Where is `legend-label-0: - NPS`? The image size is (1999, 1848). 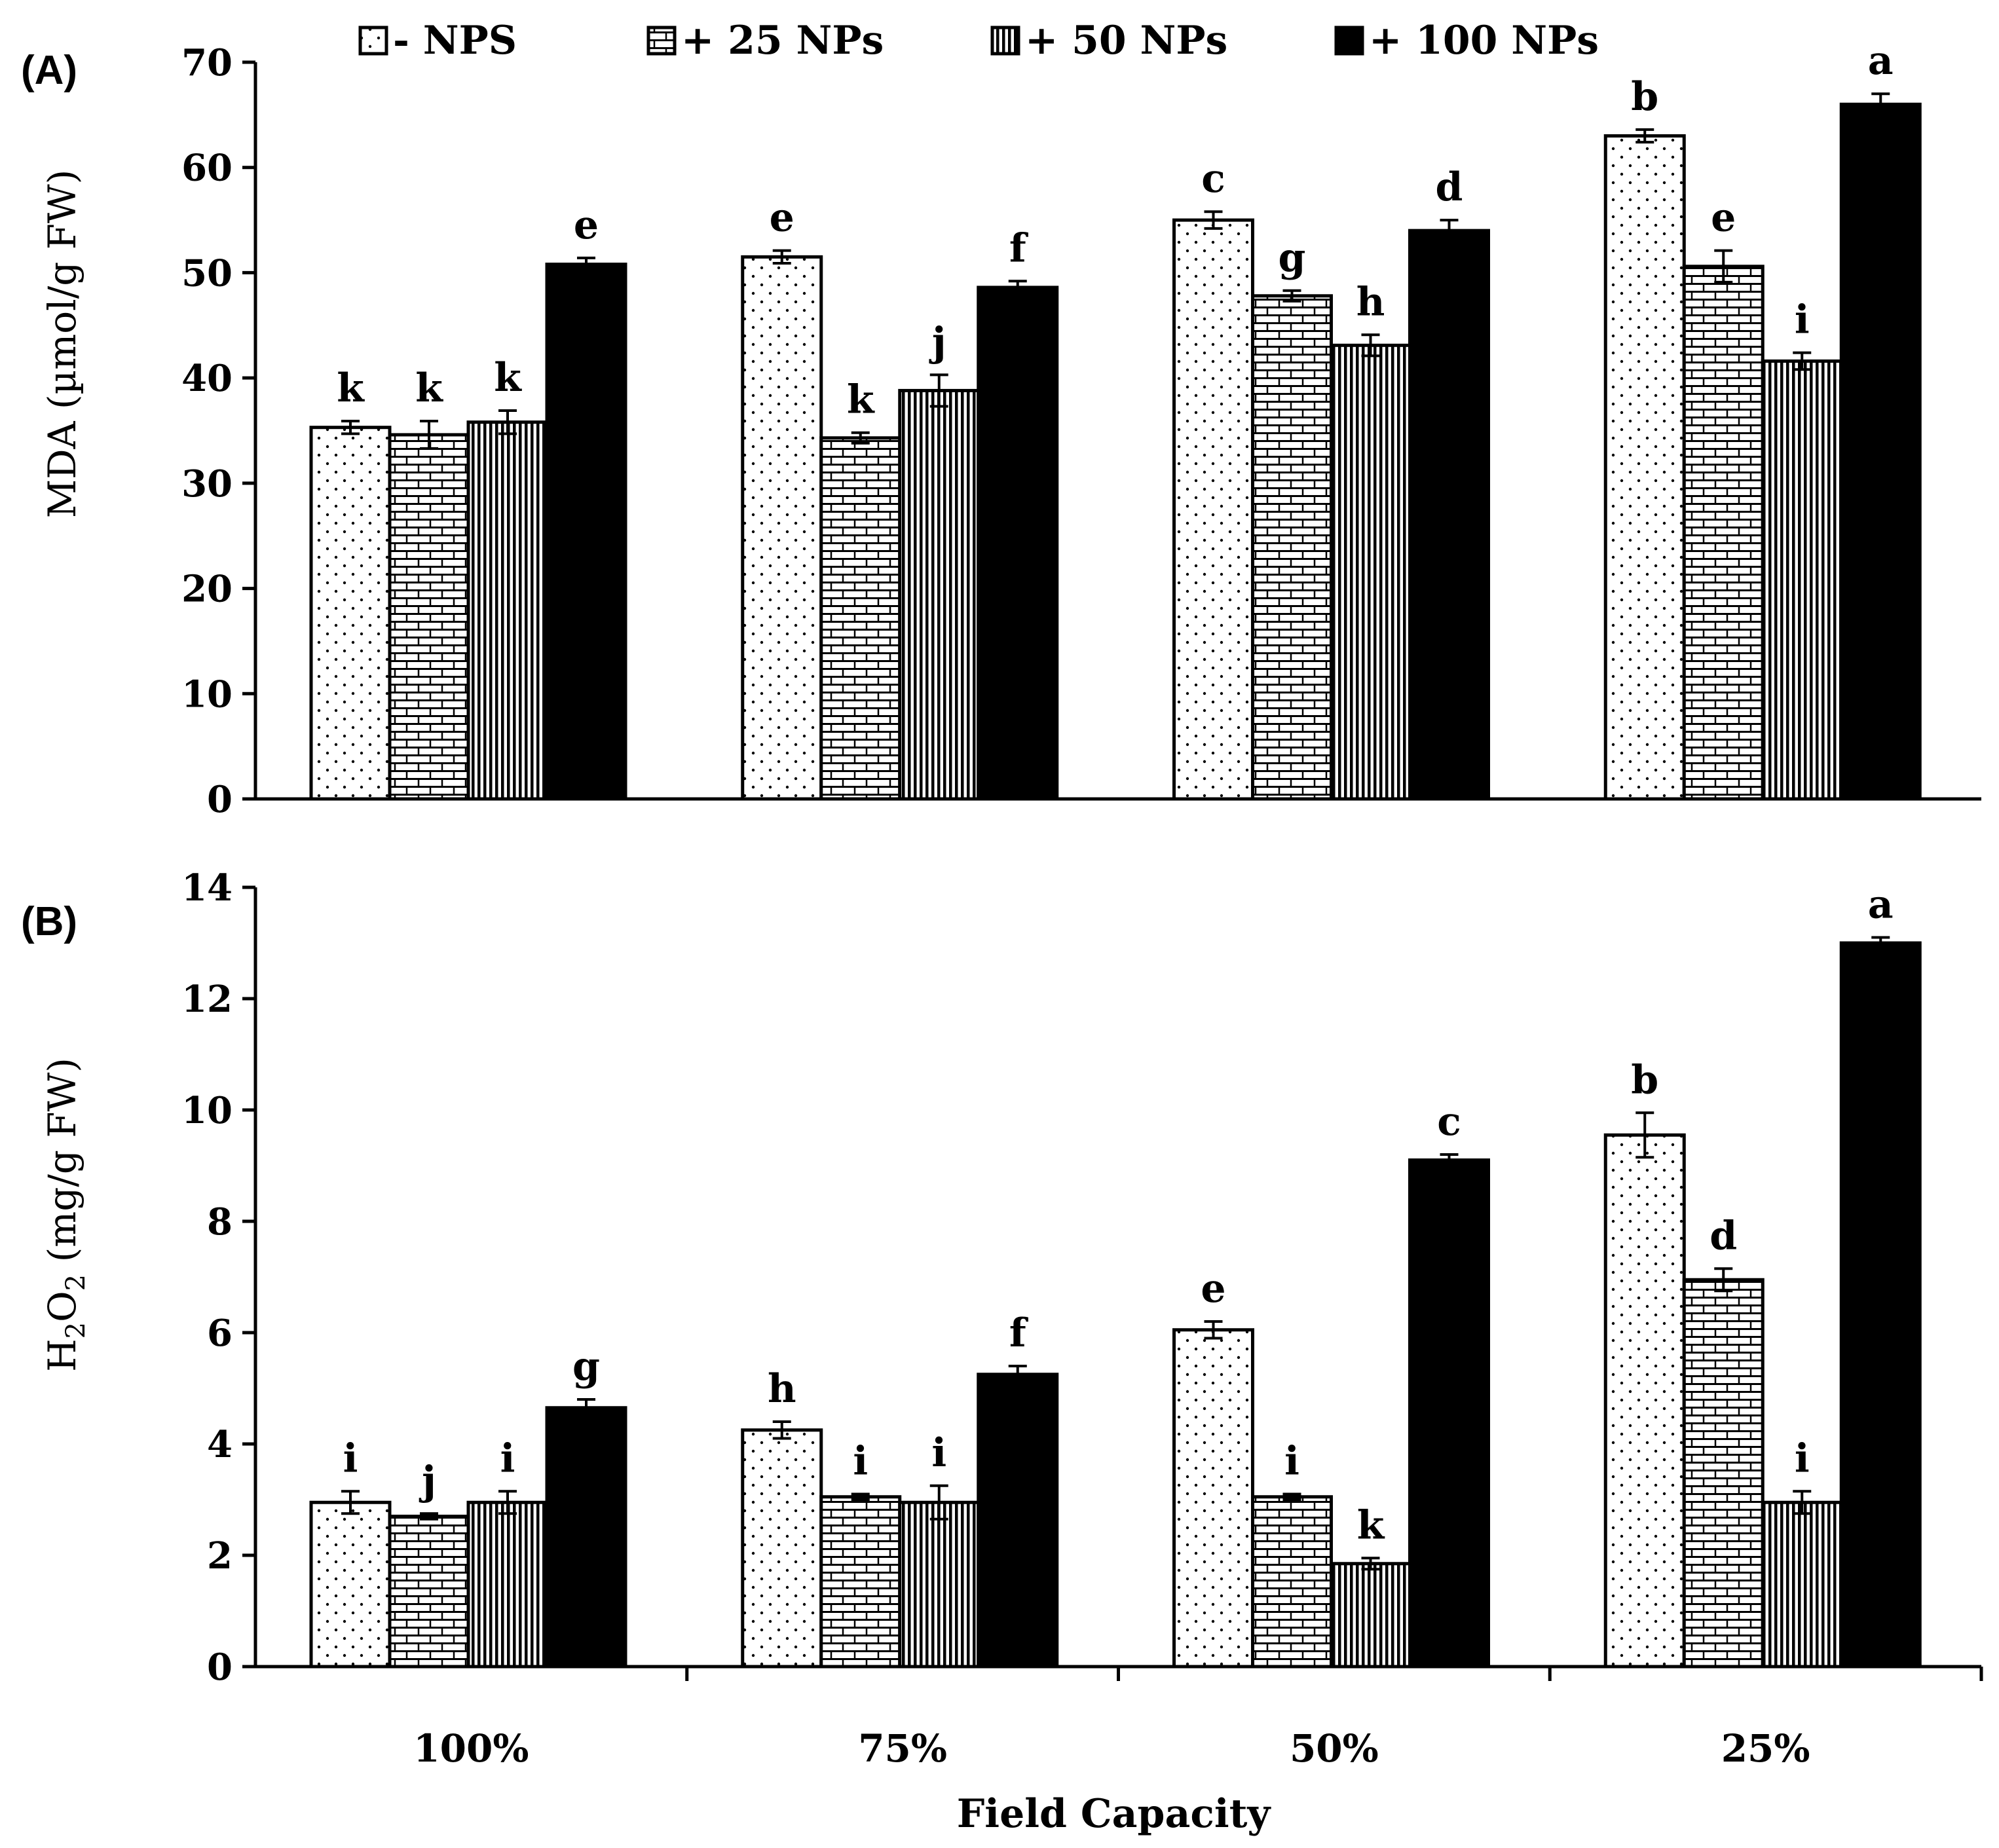
legend-label-0: - NPS is located at coordinates (455, 41).